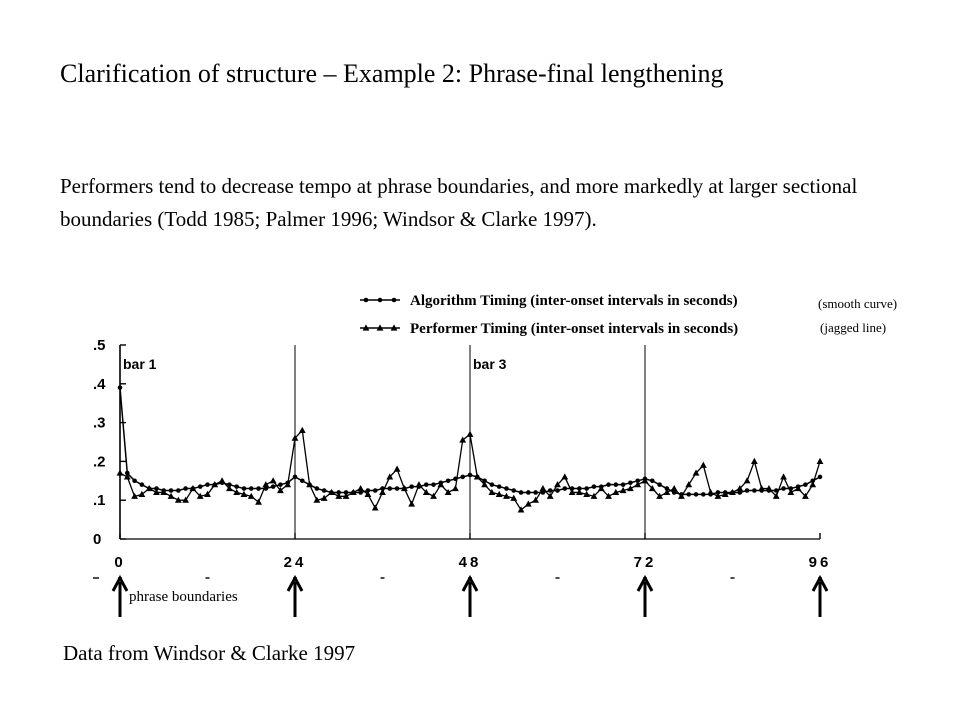 Image resolution: width=960 pixels, height=720 pixels. I want to click on y-tick-label: 0, so click(97, 539).